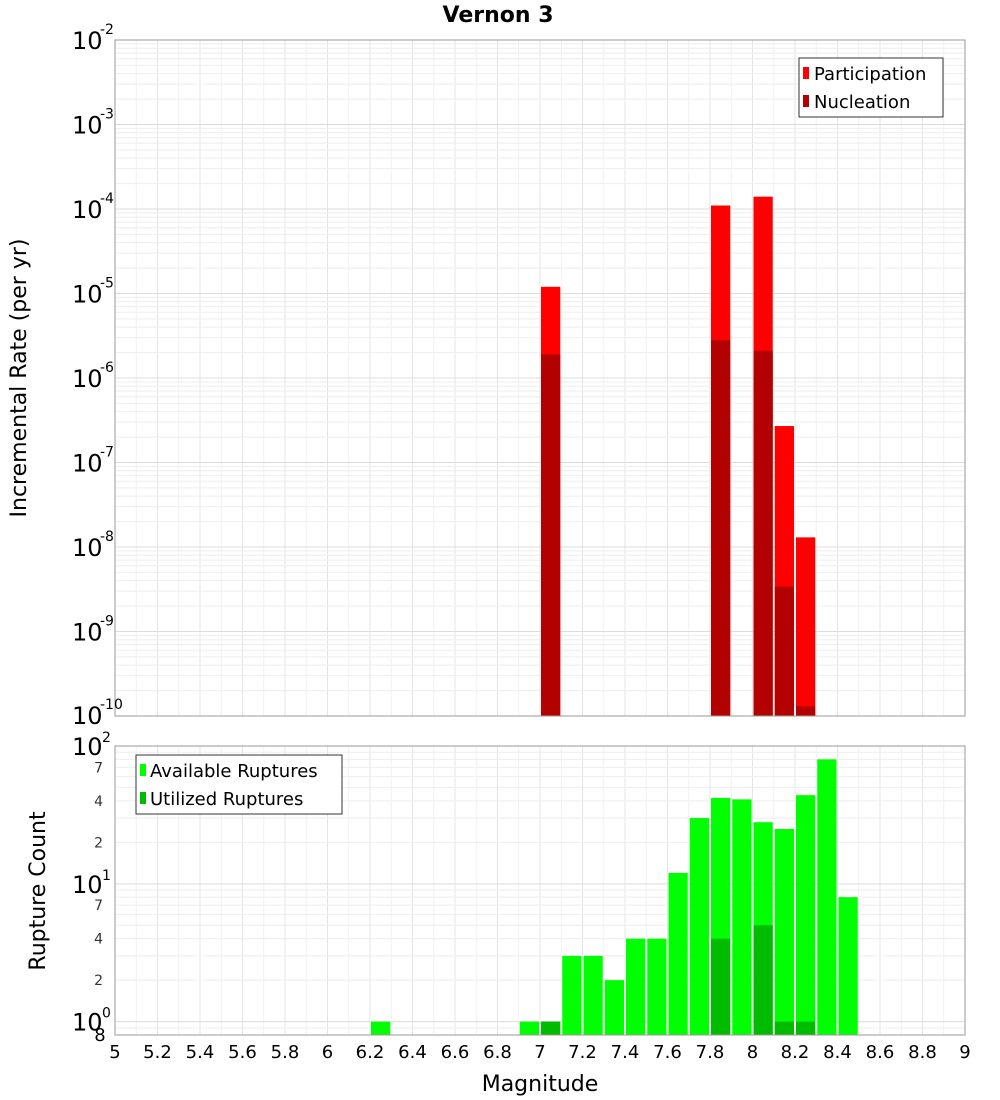 The image size is (1000, 1100). What do you see at coordinates (107, 30) in the screenshot?
I see `y-tick-label-exponent: -2` at bounding box center [107, 30].